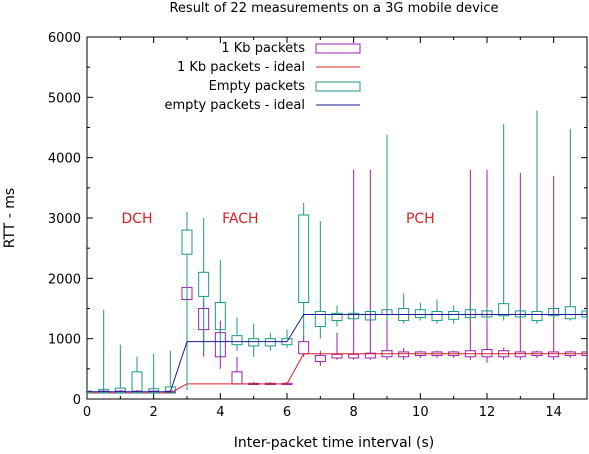  What do you see at coordinates (234, 105) in the screenshot?
I see `legend-label: empty packets - ideal` at bounding box center [234, 105].